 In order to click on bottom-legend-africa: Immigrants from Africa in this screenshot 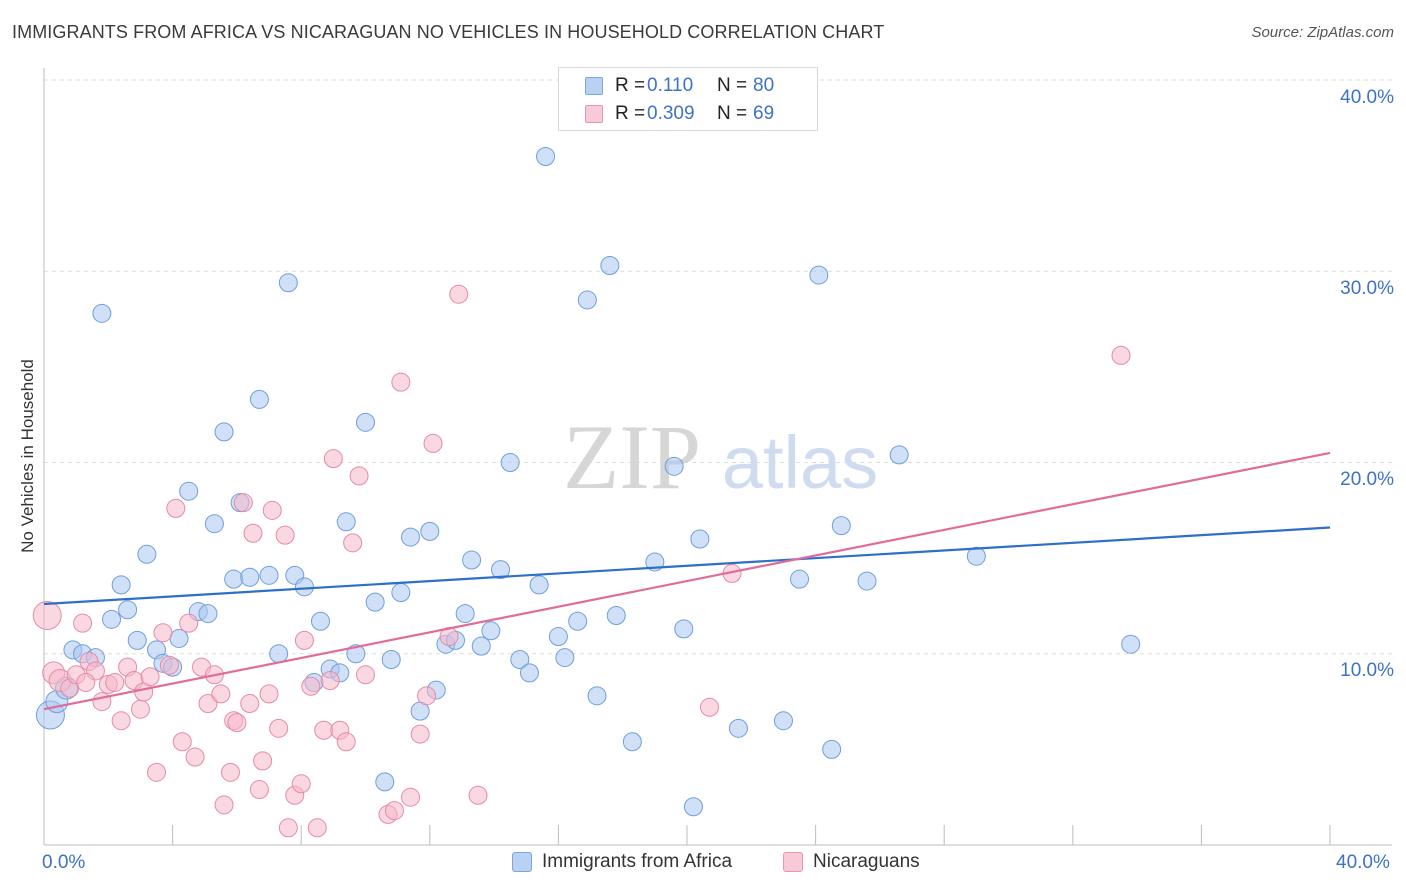, I will do `click(622, 862)`.